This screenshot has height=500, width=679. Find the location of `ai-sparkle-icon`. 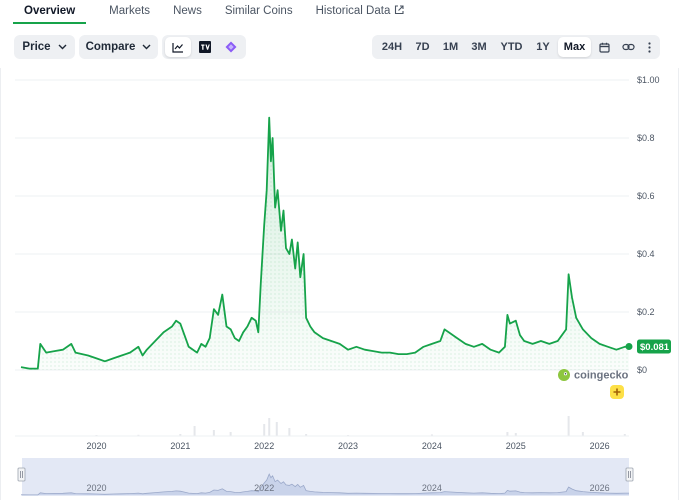

ai-sparkle-icon is located at coordinates (231, 47).